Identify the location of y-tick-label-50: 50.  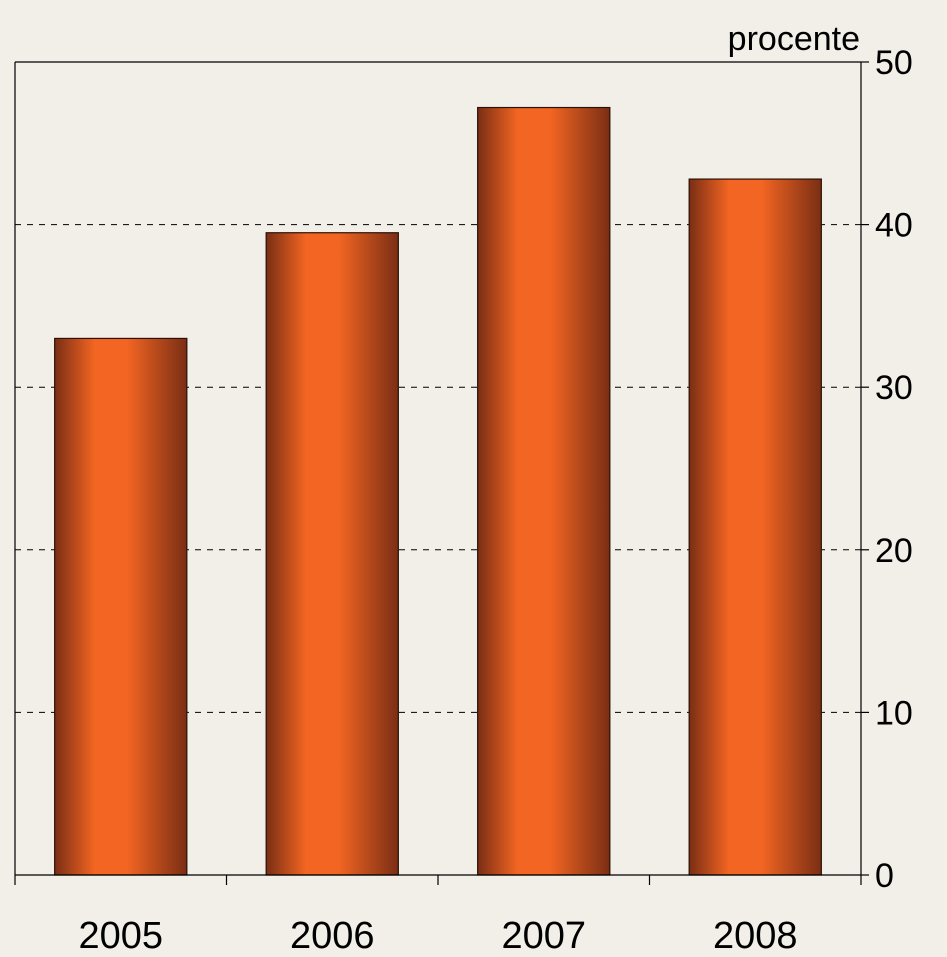
(894, 63).